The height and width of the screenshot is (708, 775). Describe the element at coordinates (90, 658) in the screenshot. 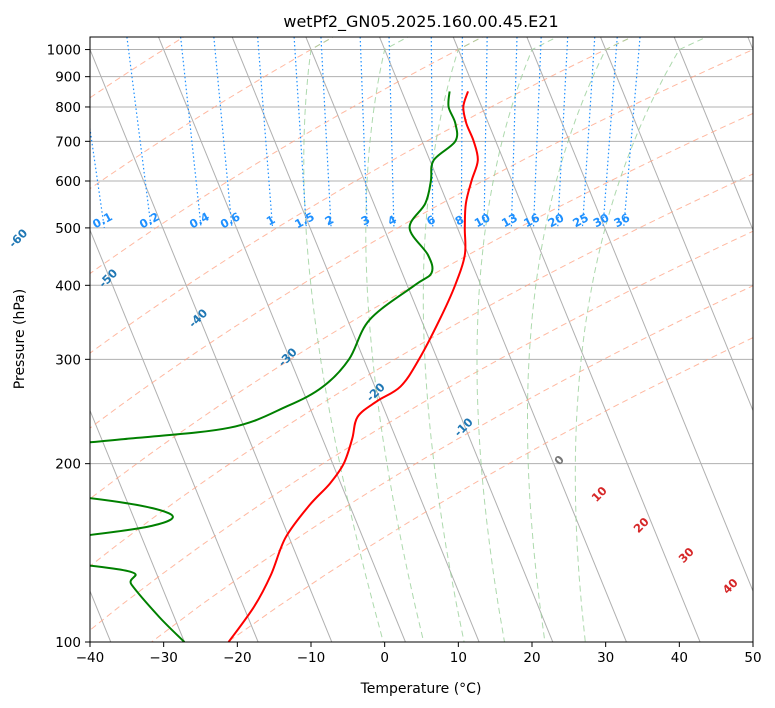

I see `x-tick-label: −40` at that location.